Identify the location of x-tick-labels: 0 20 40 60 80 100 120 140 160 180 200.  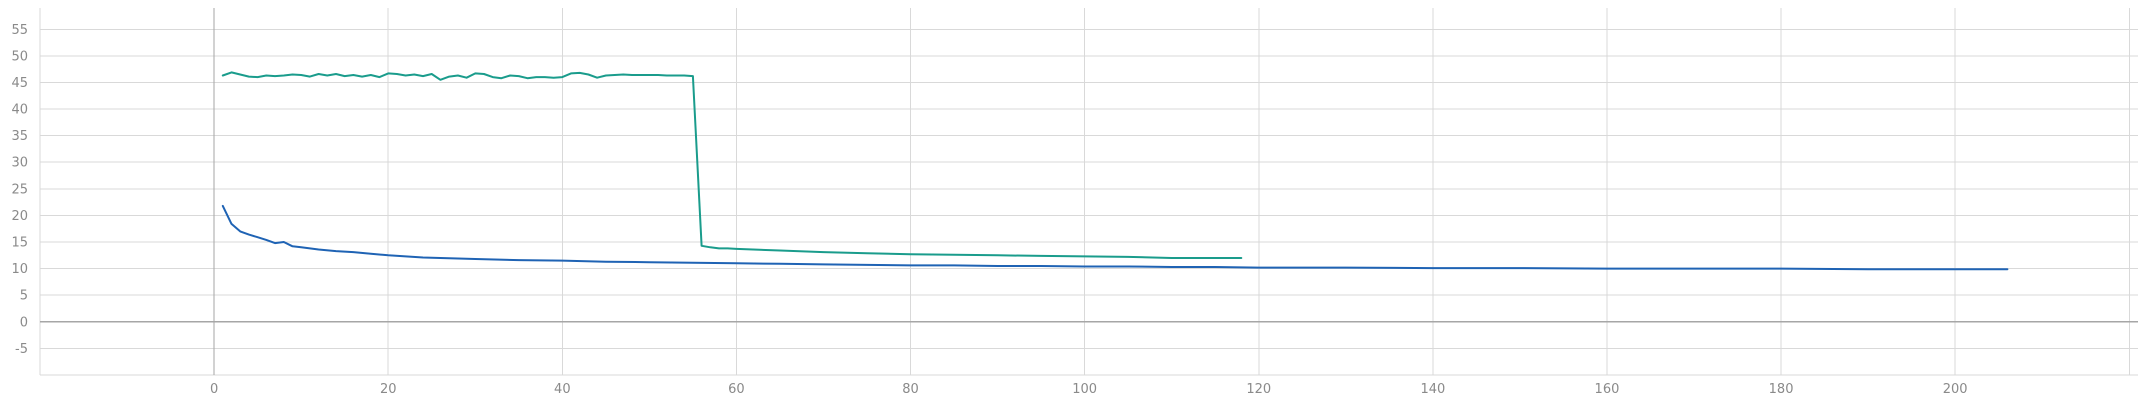
(1089, 389).